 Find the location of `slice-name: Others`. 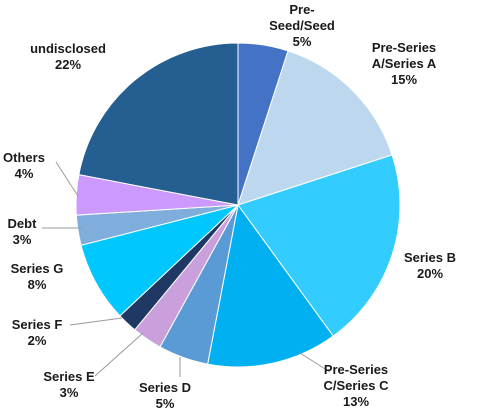

slice-name: Others is located at coordinates (24, 157).